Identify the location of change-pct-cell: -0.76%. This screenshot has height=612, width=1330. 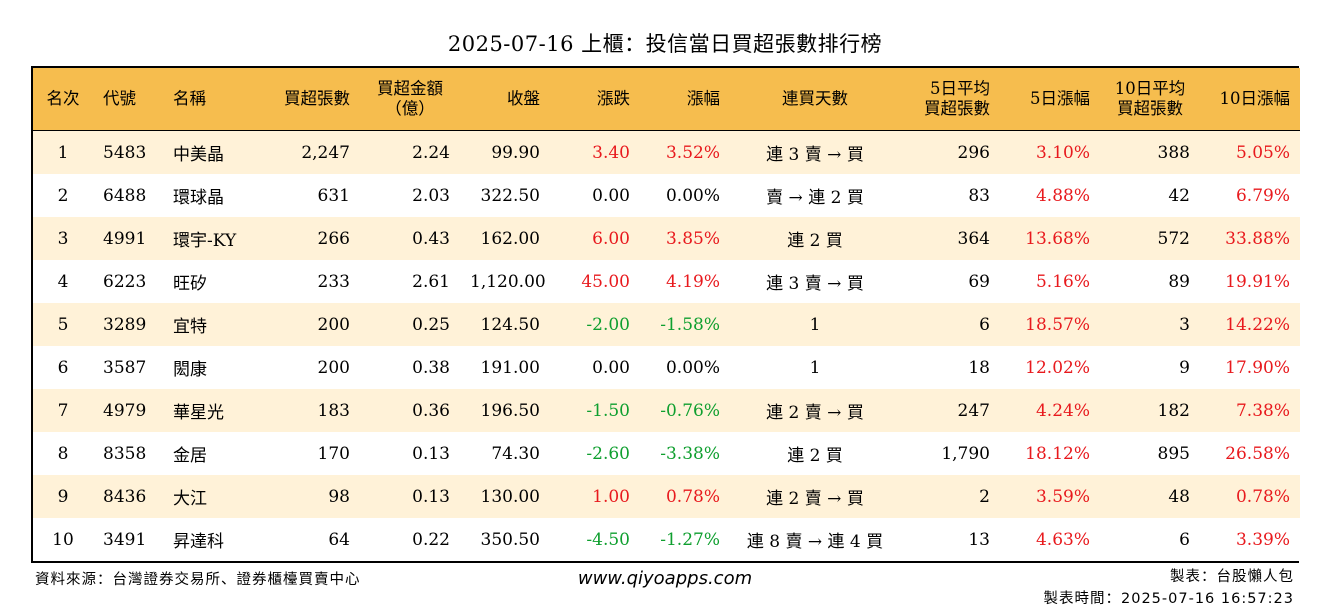
(685, 410).